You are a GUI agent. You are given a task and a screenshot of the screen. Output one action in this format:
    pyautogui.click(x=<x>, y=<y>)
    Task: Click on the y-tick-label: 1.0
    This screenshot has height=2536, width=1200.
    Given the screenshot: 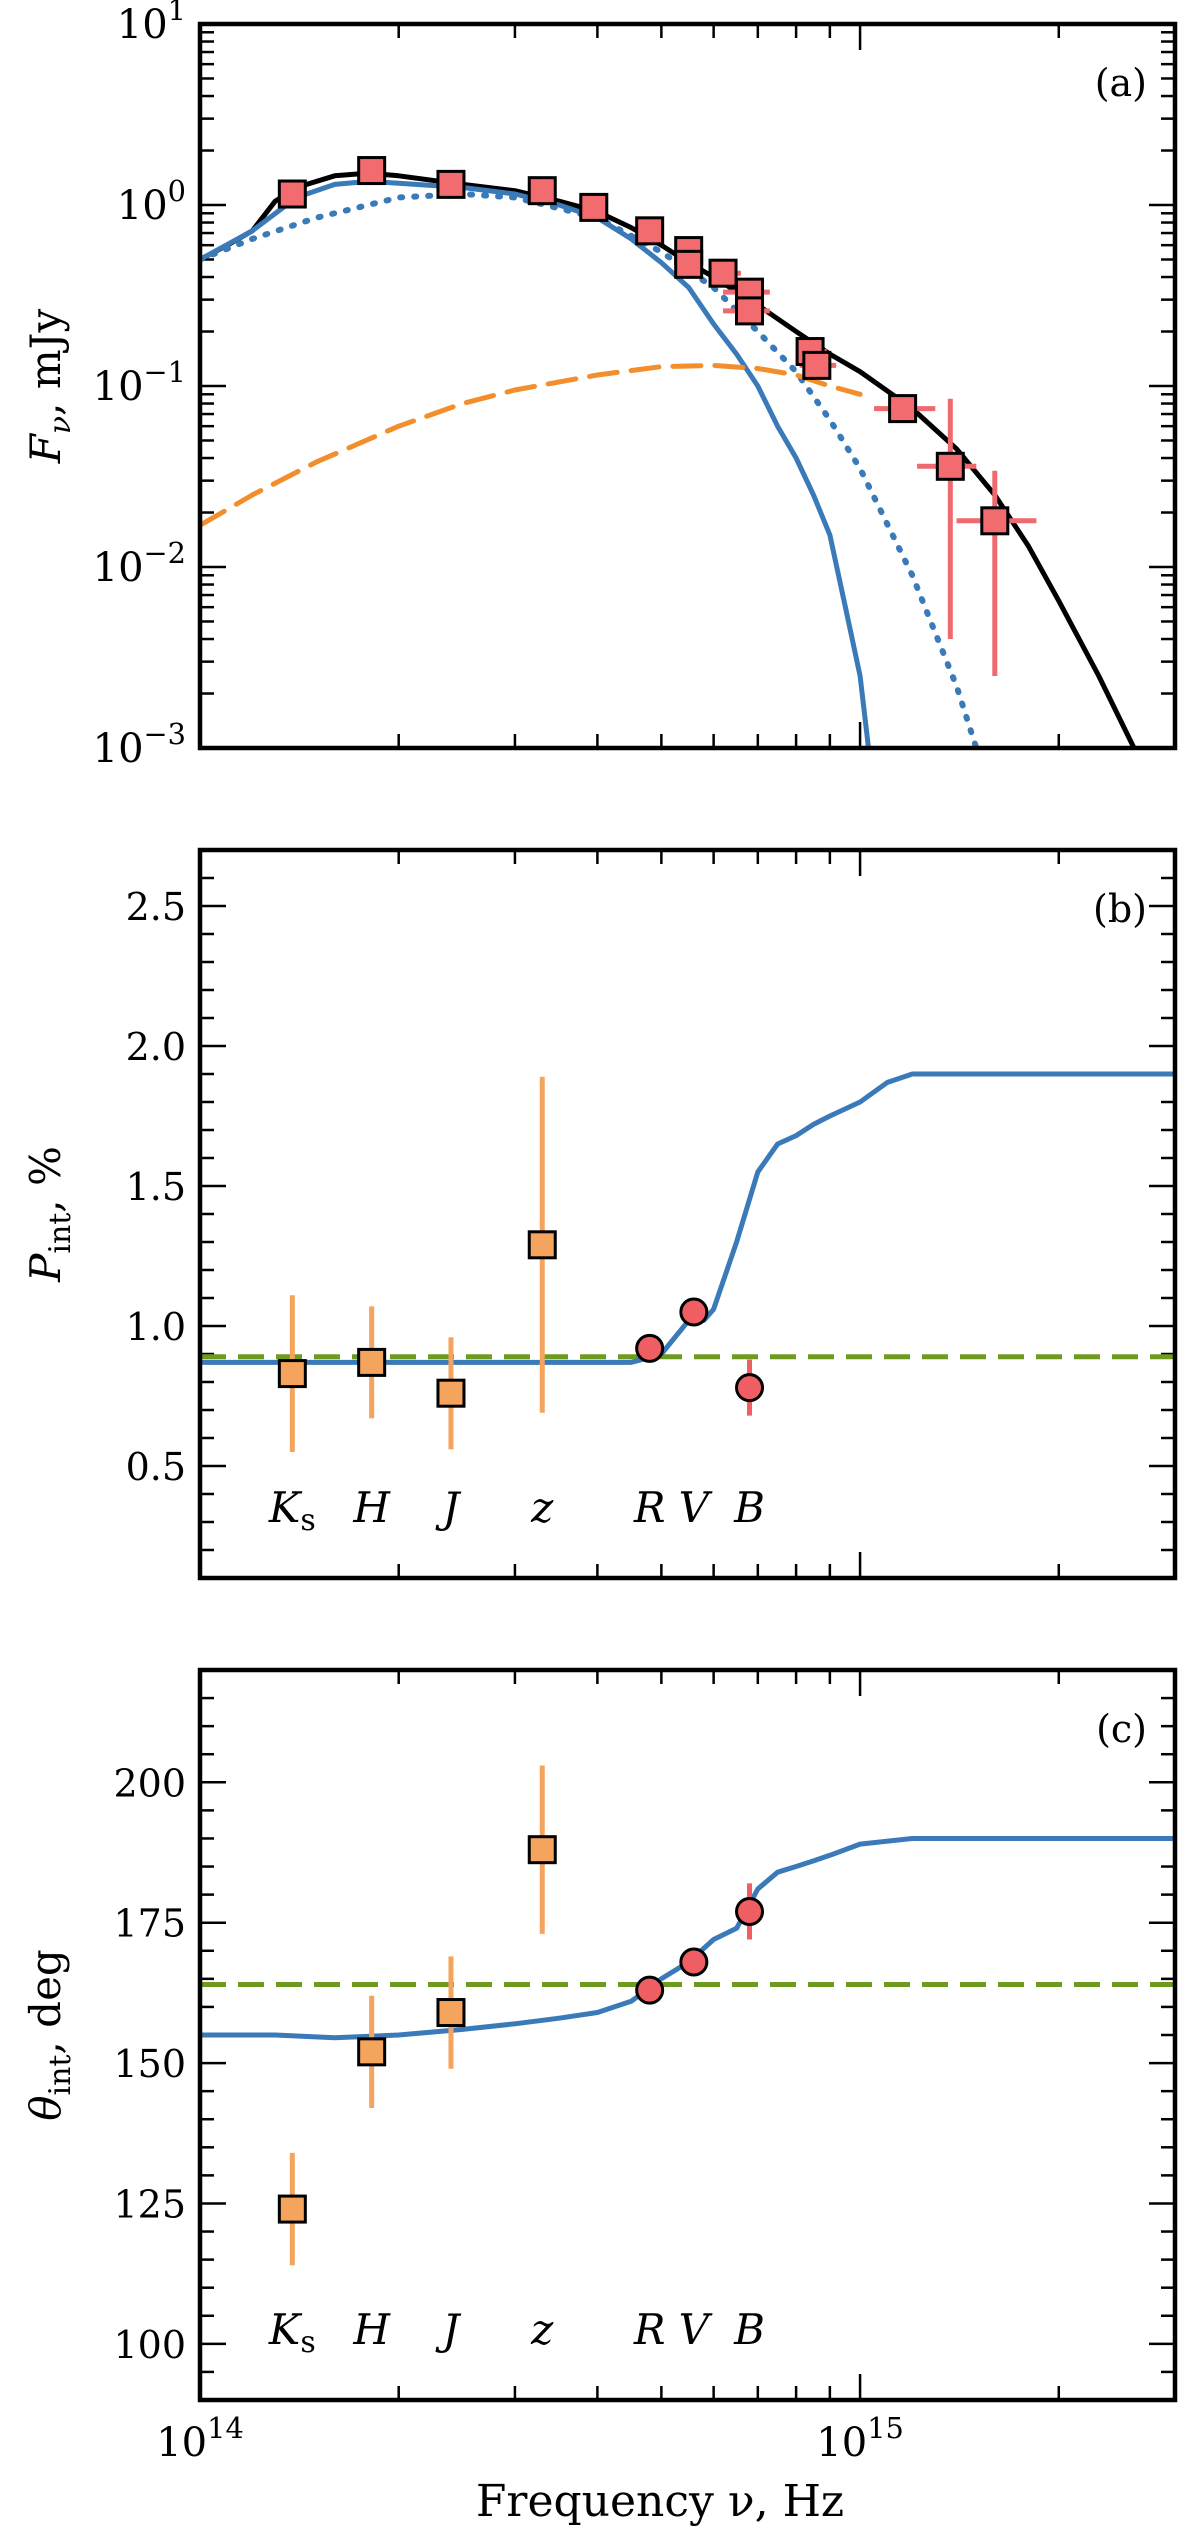 What is the action you would take?
    pyautogui.click(x=156, y=1327)
    